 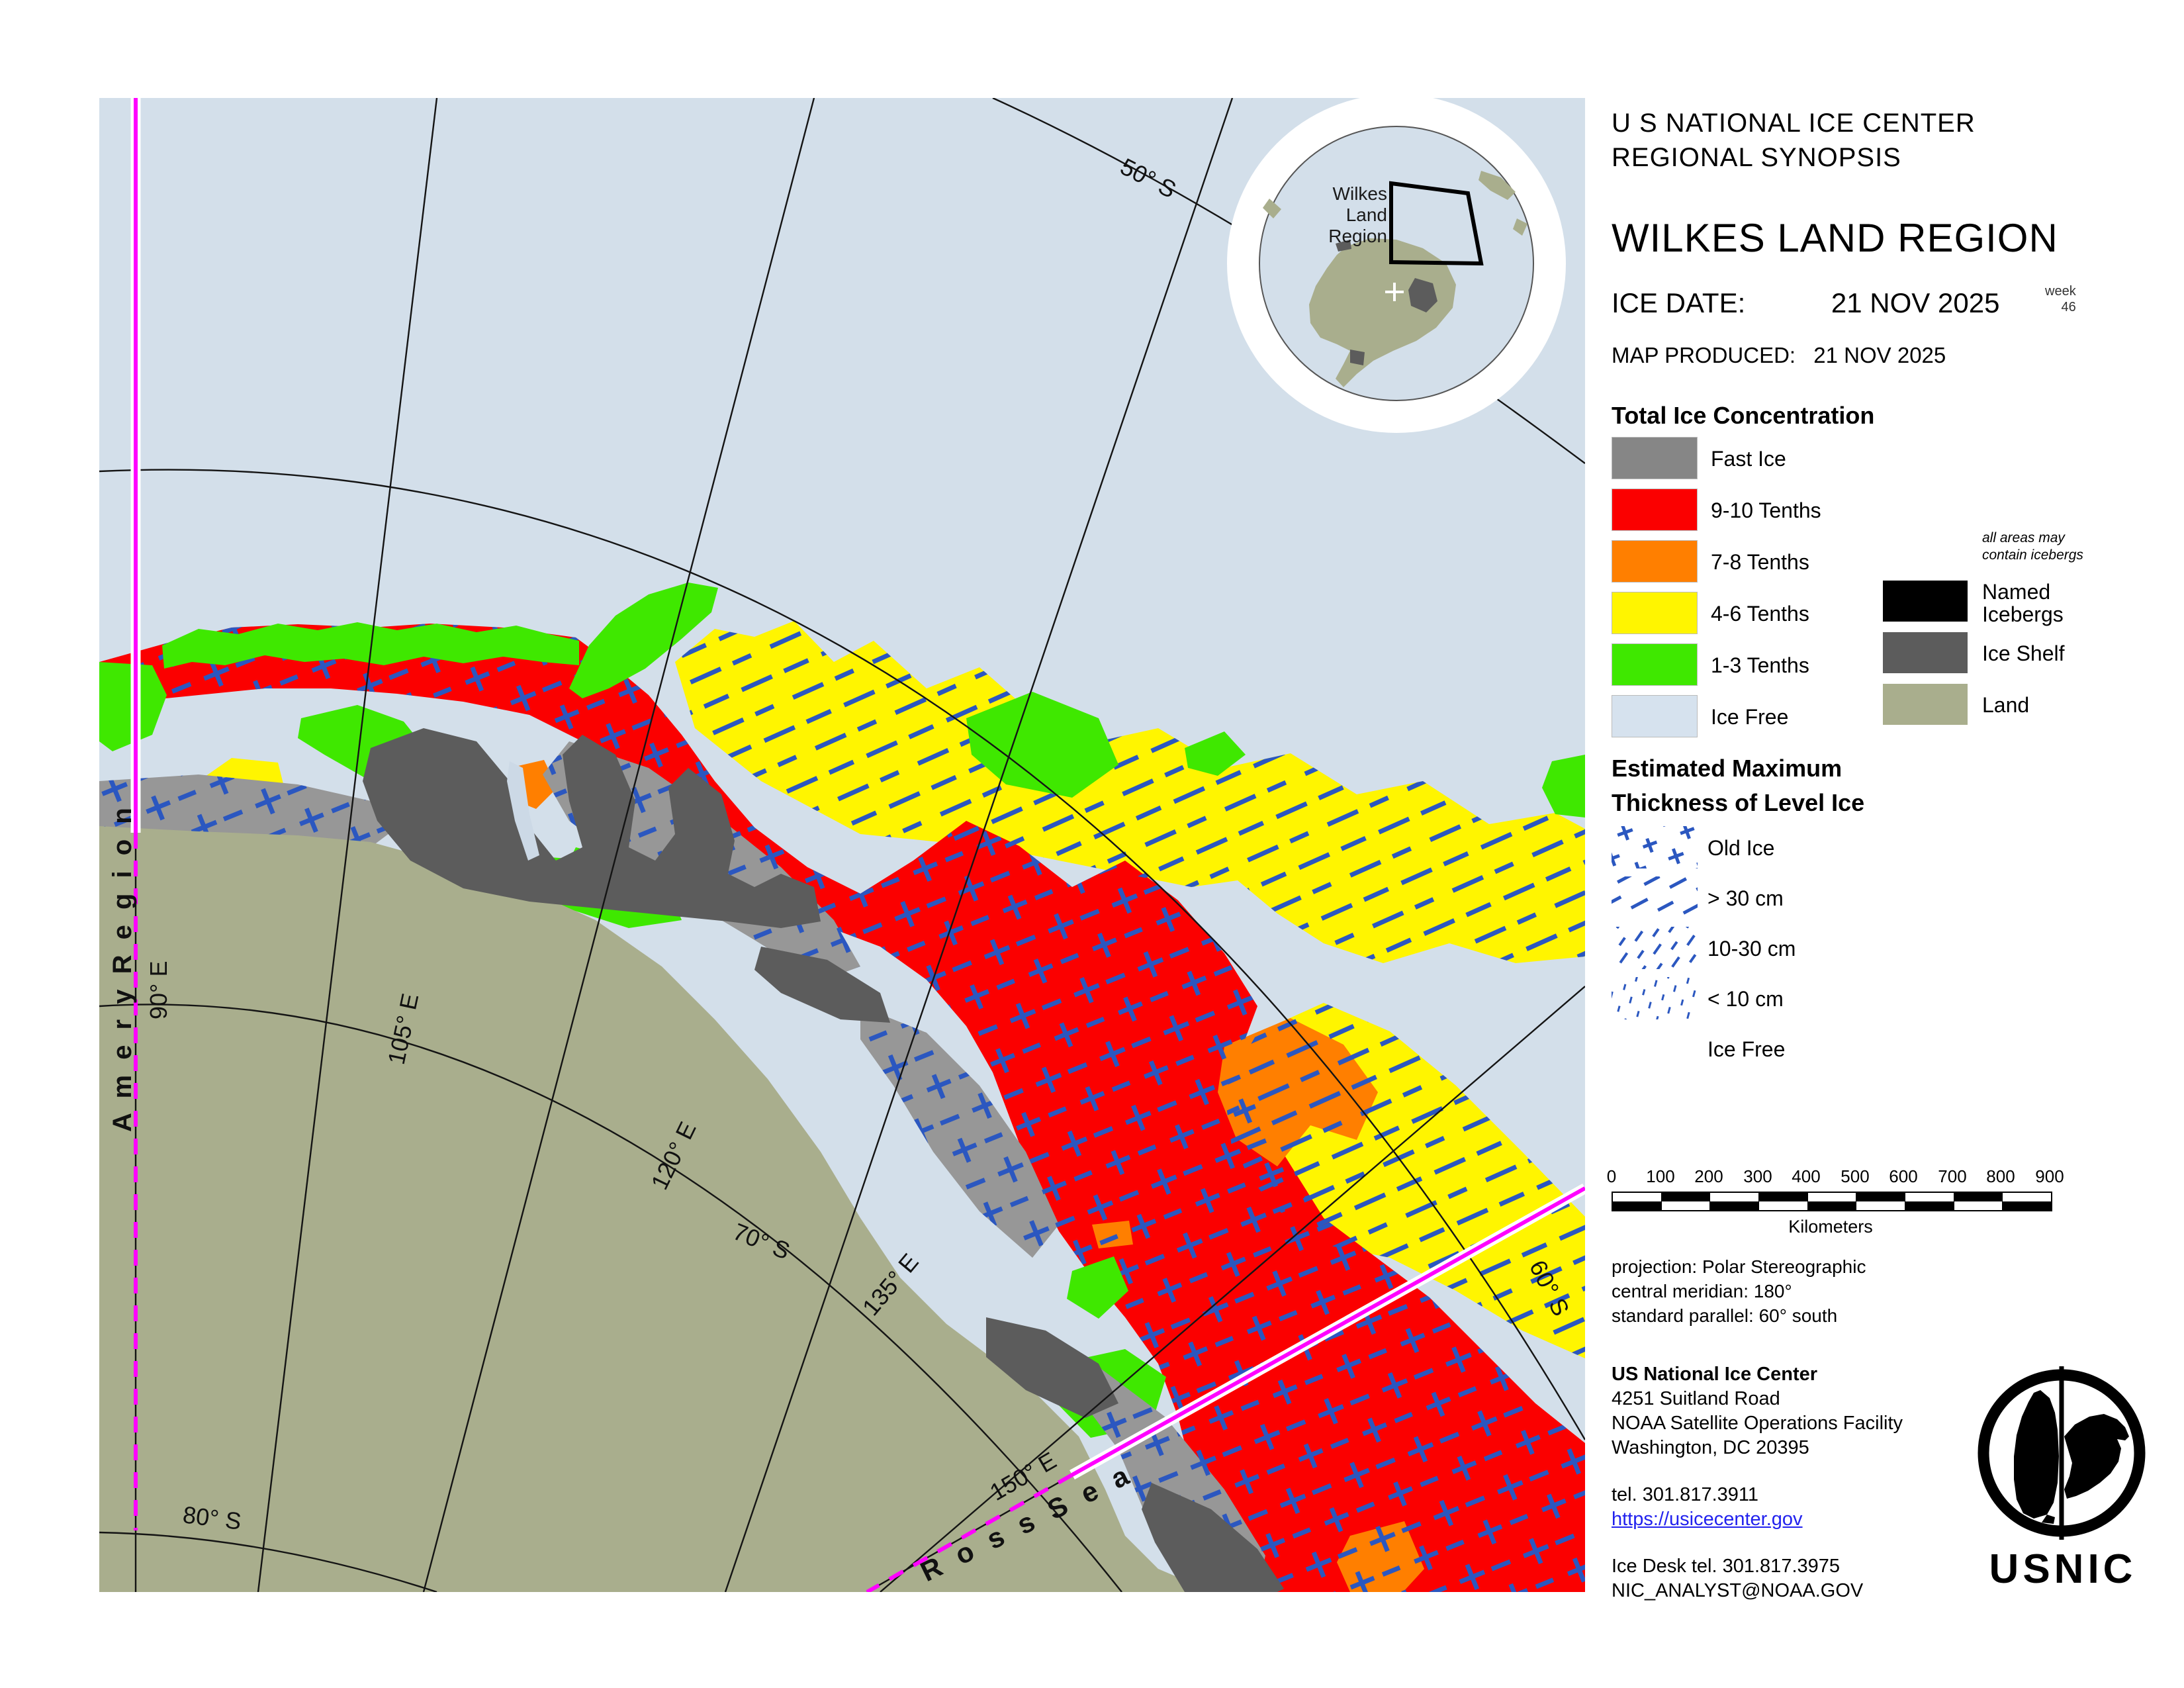 I want to click on swatch-9-10-tenths, so click(x=1655, y=510).